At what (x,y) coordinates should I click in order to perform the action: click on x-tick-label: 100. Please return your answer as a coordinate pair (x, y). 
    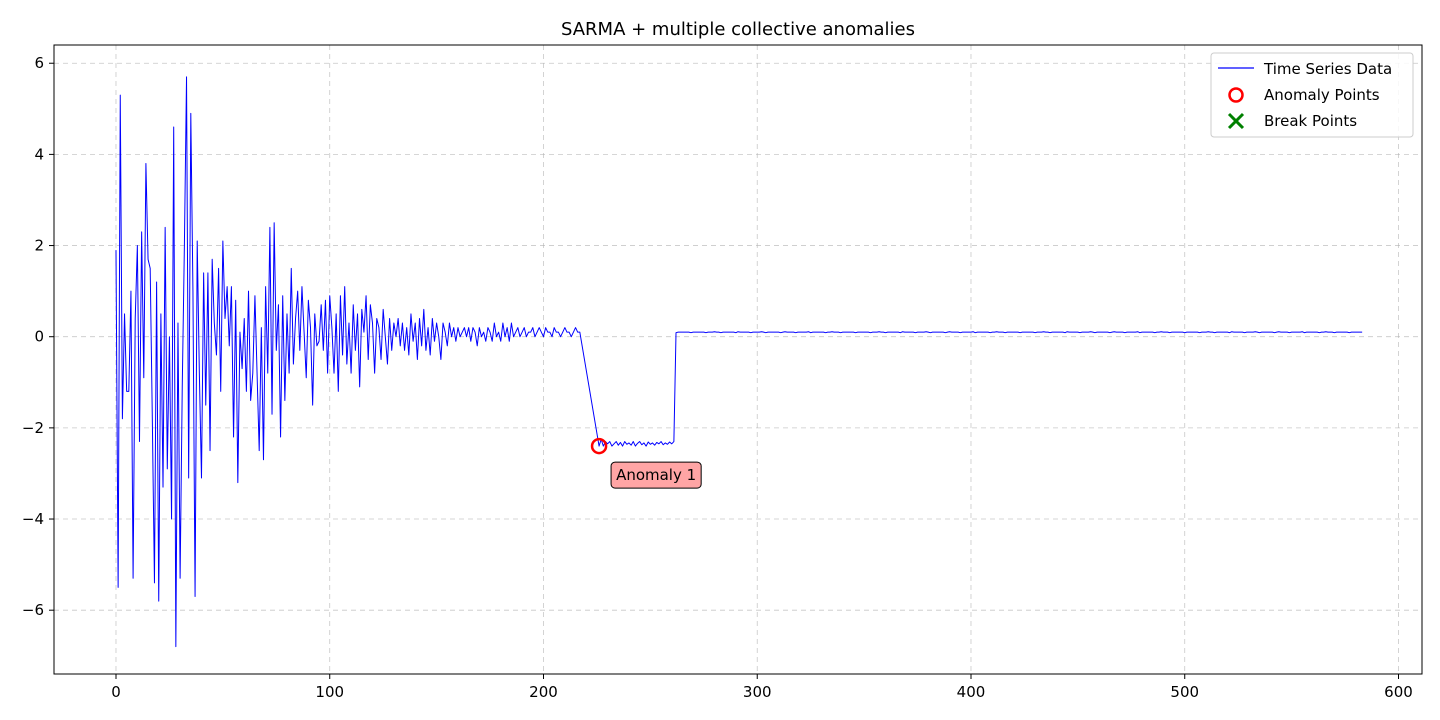
    Looking at the image, I should click on (329, 692).